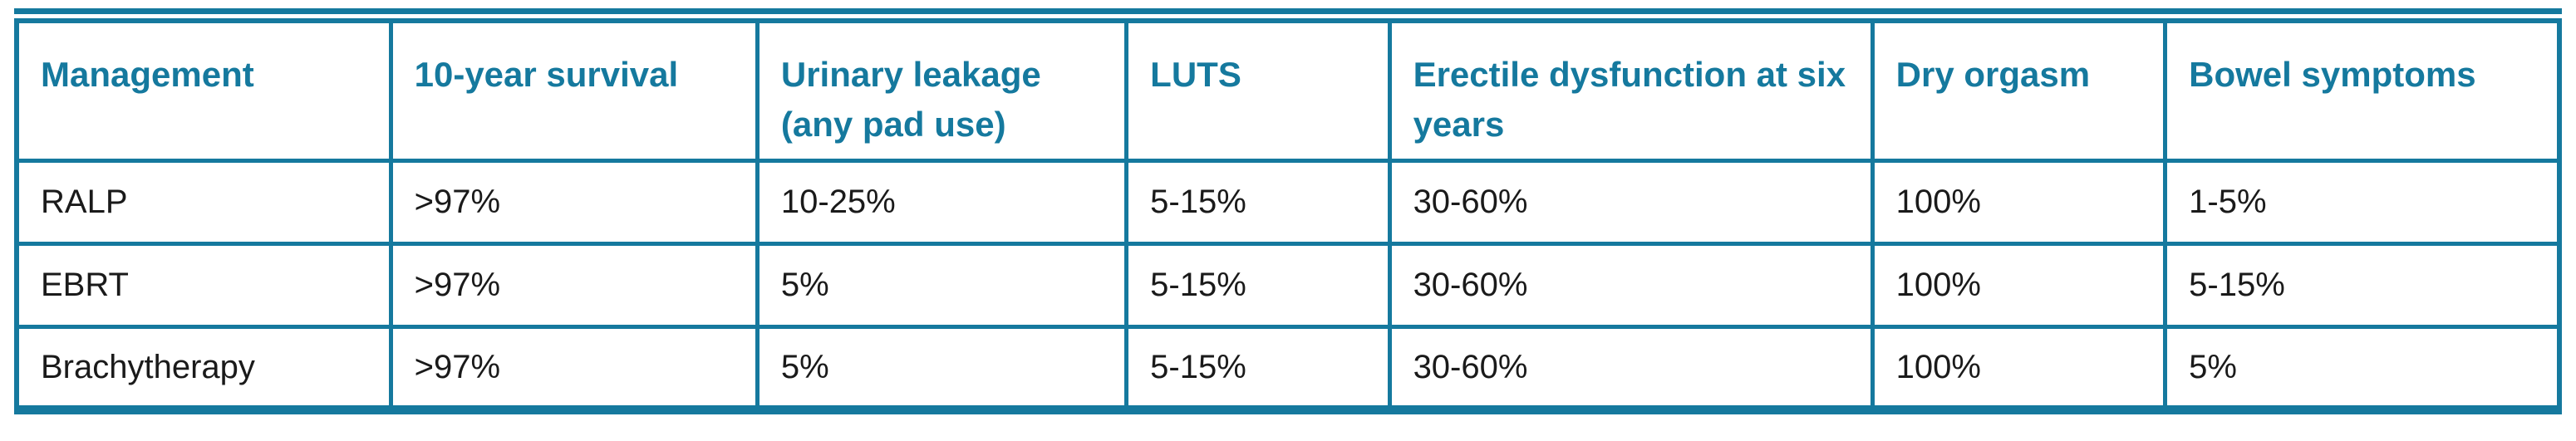  Describe the element at coordinates (203, 202) in the screenshot. I see `row-label: RALP` at that location.